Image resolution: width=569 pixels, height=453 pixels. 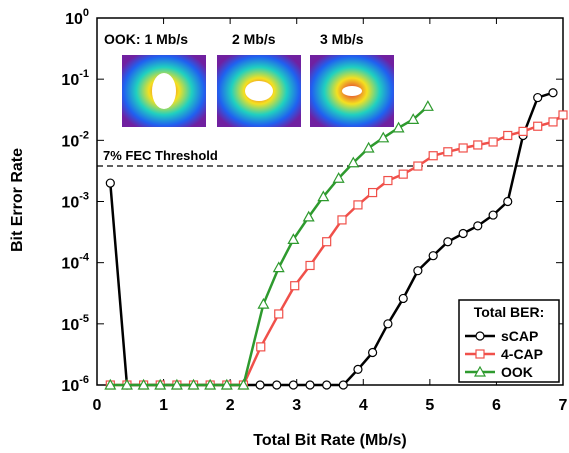 What do you see at coordinates (230, 405) in the screenshot?
I see `x-tick-label: 2` at bounding box center [230, 405].